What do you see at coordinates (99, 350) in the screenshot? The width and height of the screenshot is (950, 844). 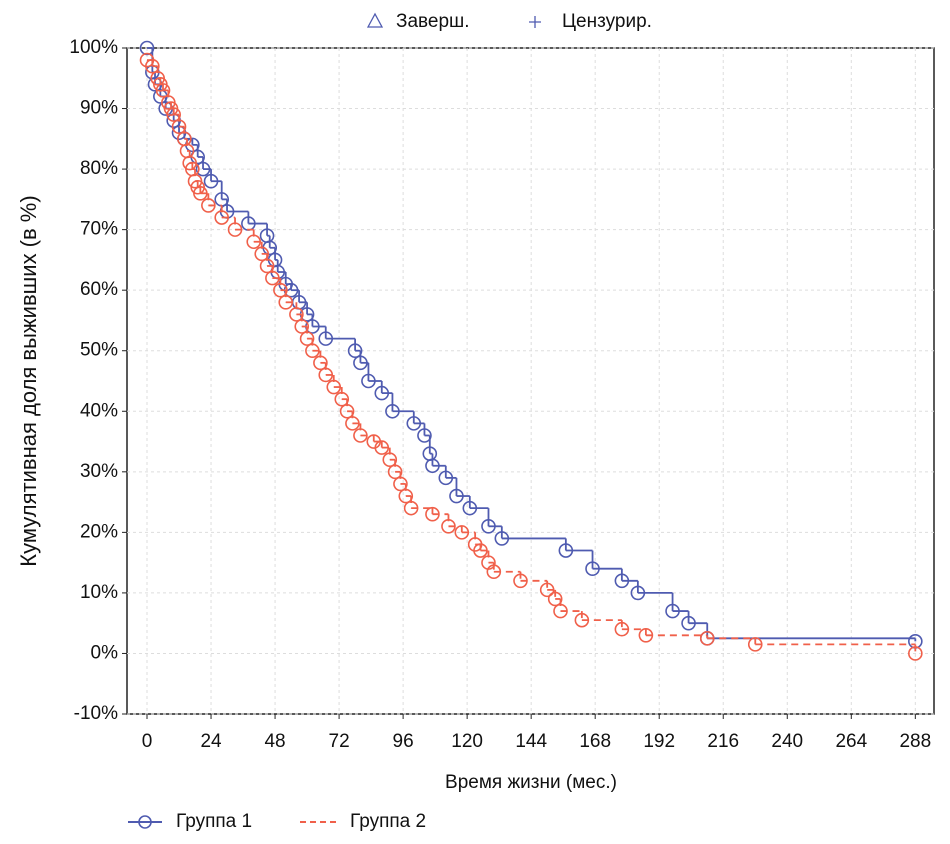 I see `y-tick-label: 50%` at bounding box center [99, 350].